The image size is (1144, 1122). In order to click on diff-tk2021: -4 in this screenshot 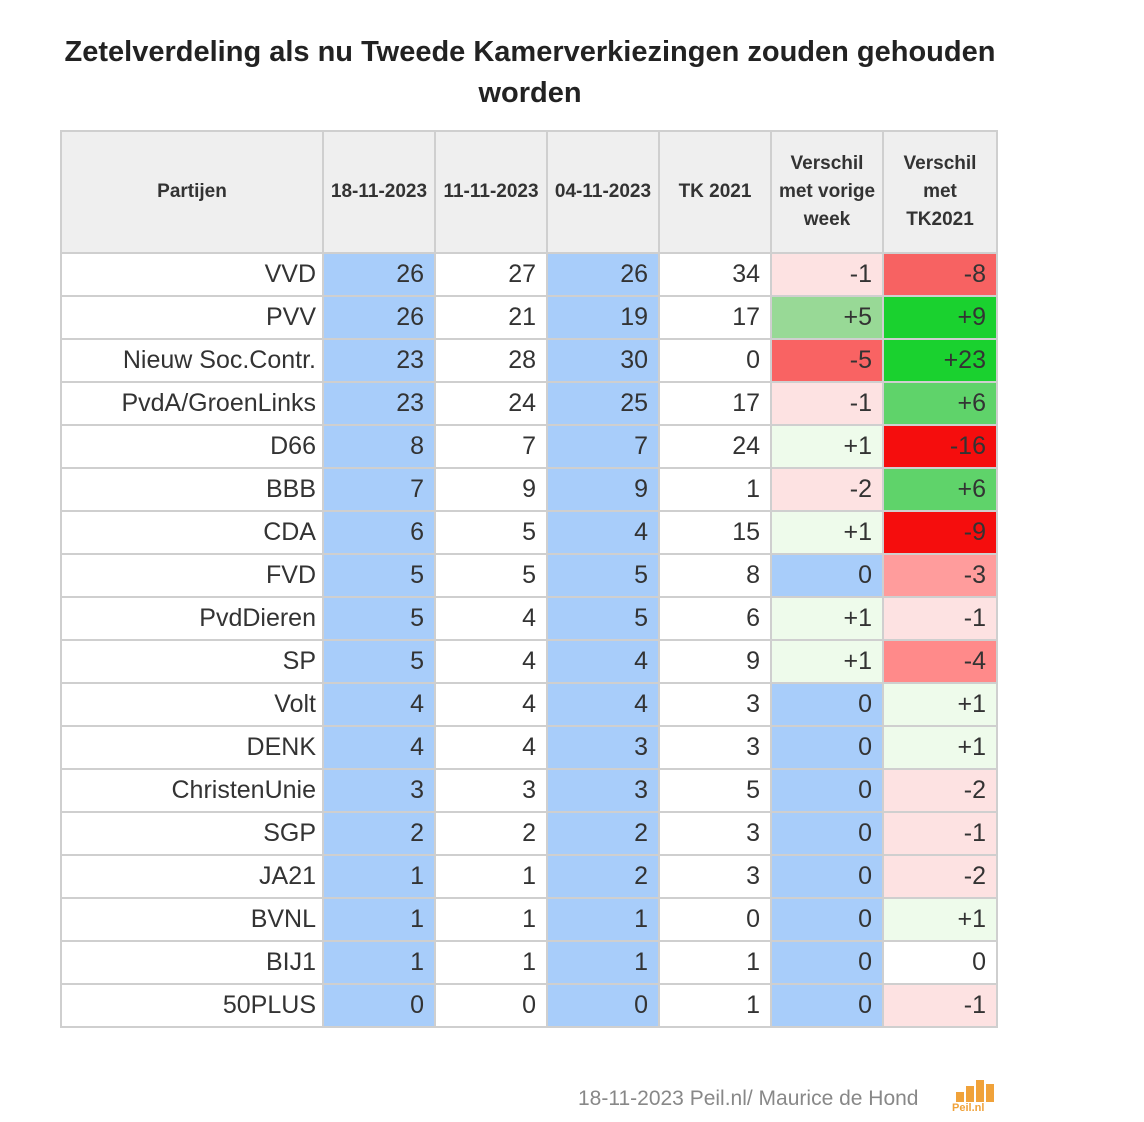, I will do `click(940, 661)`.